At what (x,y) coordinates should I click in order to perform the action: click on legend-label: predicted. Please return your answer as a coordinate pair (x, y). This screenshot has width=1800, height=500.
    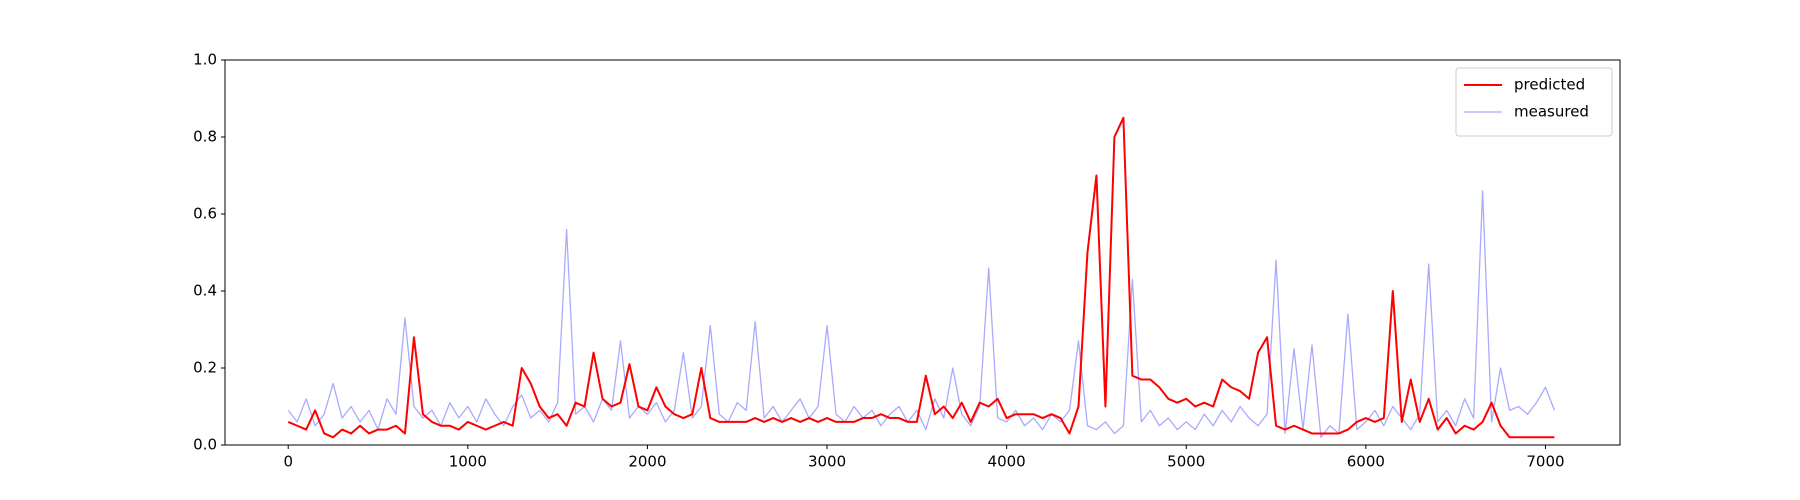
    Looking at the image, I should click on (1549, 85).